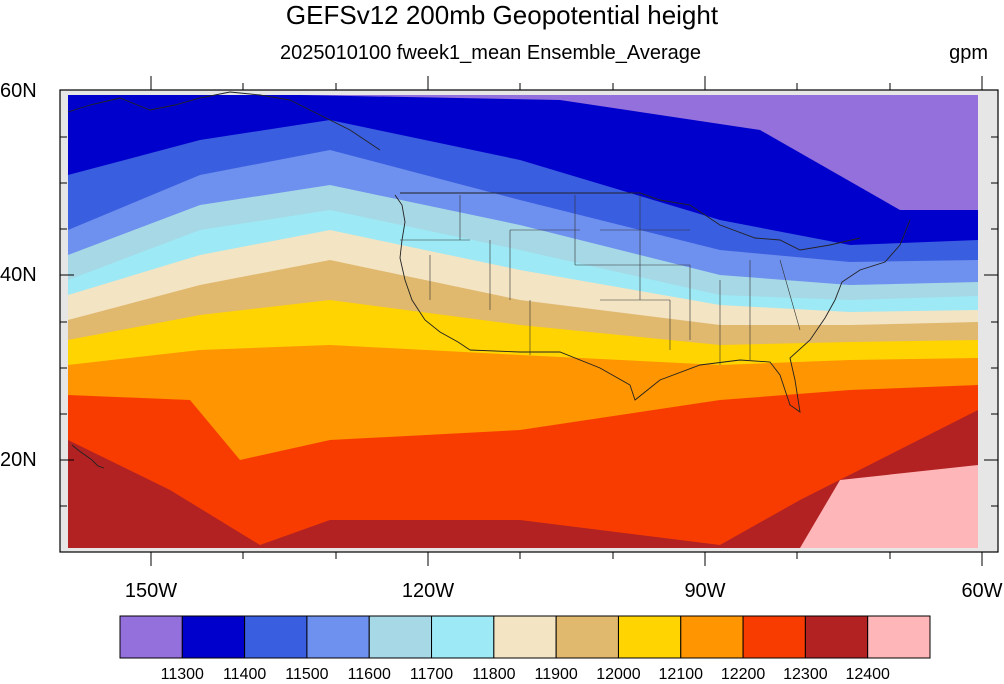 The width and height of the screenshot is (1004, 684). What do you see at coordinates (867, 674) in the screenshot?
I see `colorbar-label: 12400` at bounding box center [867, 674].